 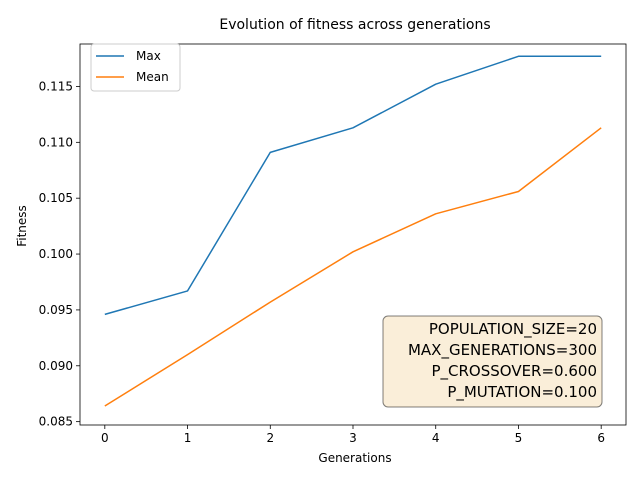 I want to click on x-tick-label: 3, so click(x=353, y=438).